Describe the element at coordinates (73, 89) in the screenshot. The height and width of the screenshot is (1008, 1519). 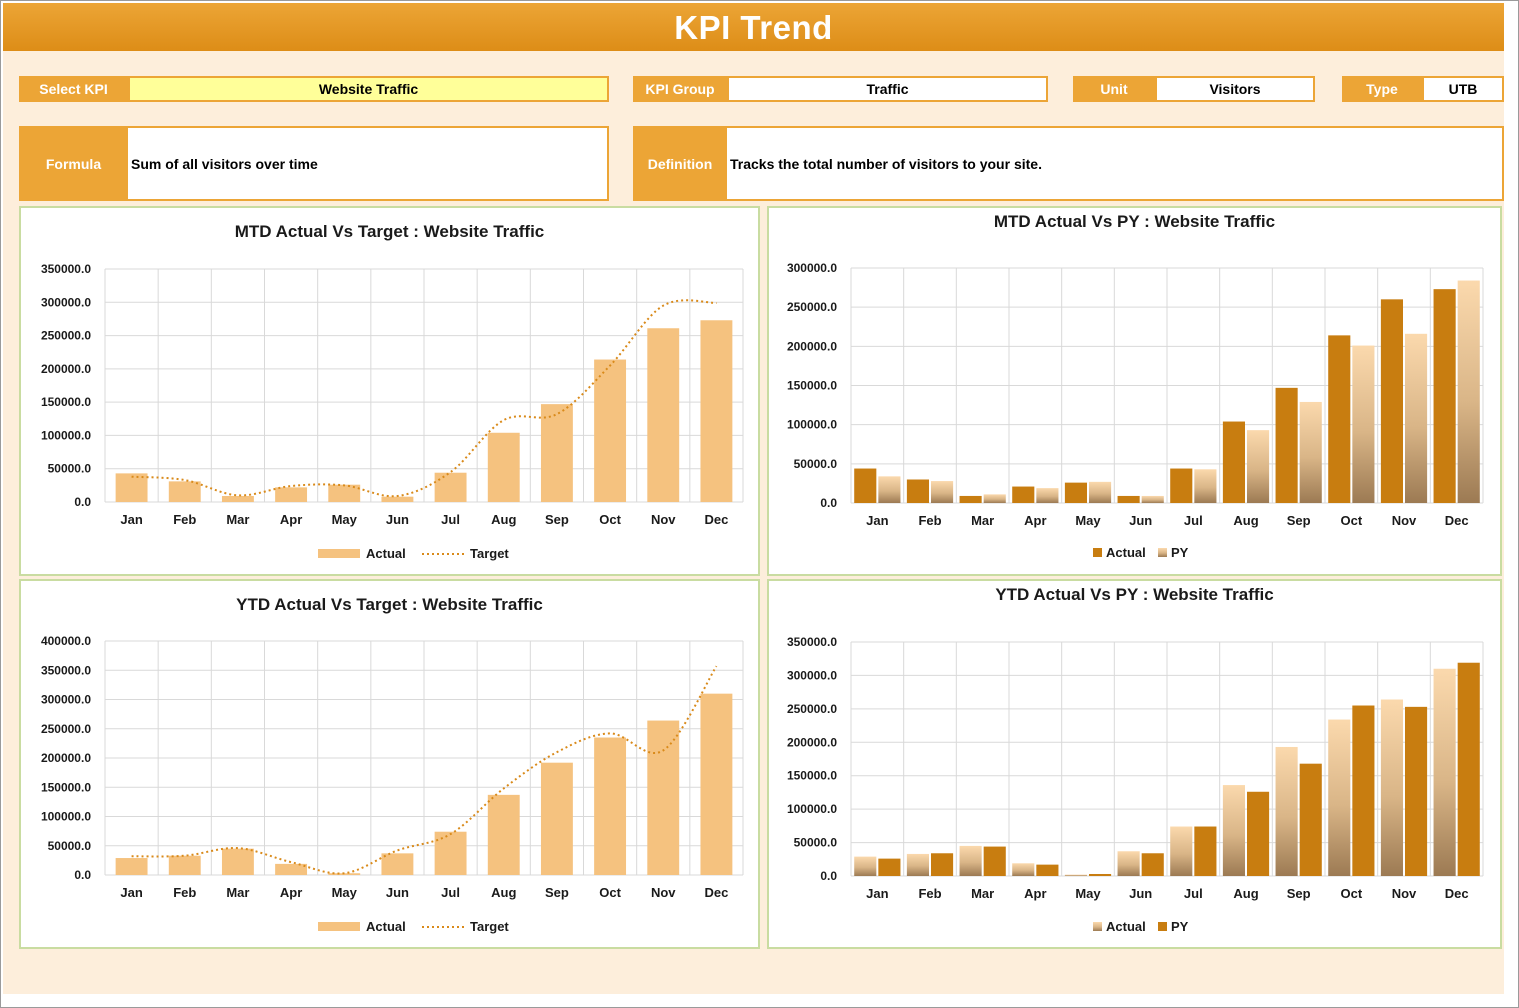
I see `select-kpi-label: Select KPI` at that location.